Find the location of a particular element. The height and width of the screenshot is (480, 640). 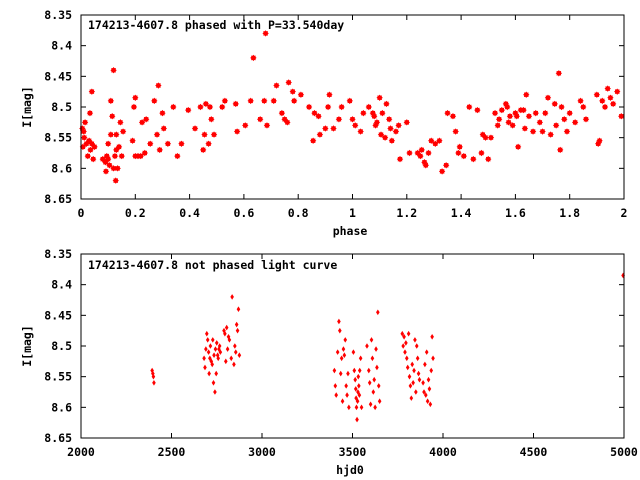

unphased-y-tick-label: 8.55 is located at coordinates (58, 377).